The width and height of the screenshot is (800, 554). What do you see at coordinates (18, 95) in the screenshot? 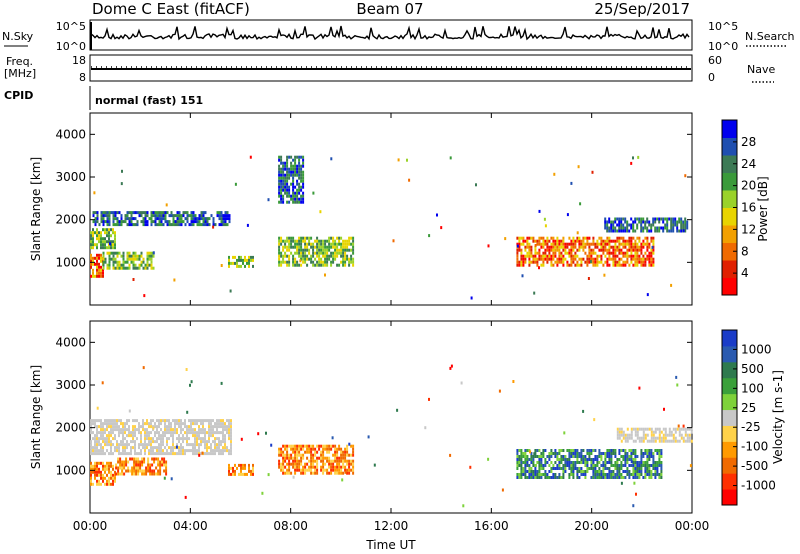
I see `cpid-label: CPID` at bounding box center [18, 95].